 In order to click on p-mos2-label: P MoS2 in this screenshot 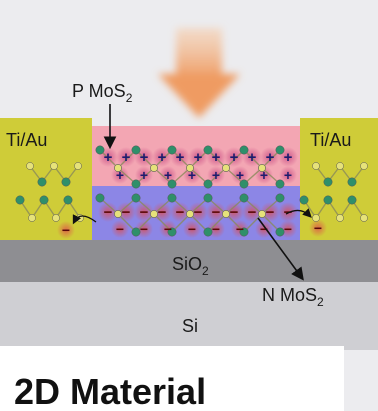, I will do `click(102, 93)`.